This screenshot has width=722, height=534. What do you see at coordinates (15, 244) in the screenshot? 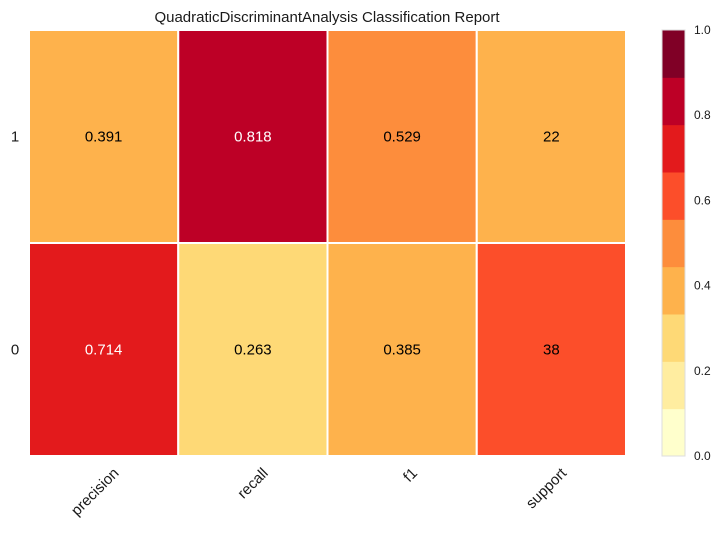
I see `row-tick-labels: 10` at bounding box center [15, 244].